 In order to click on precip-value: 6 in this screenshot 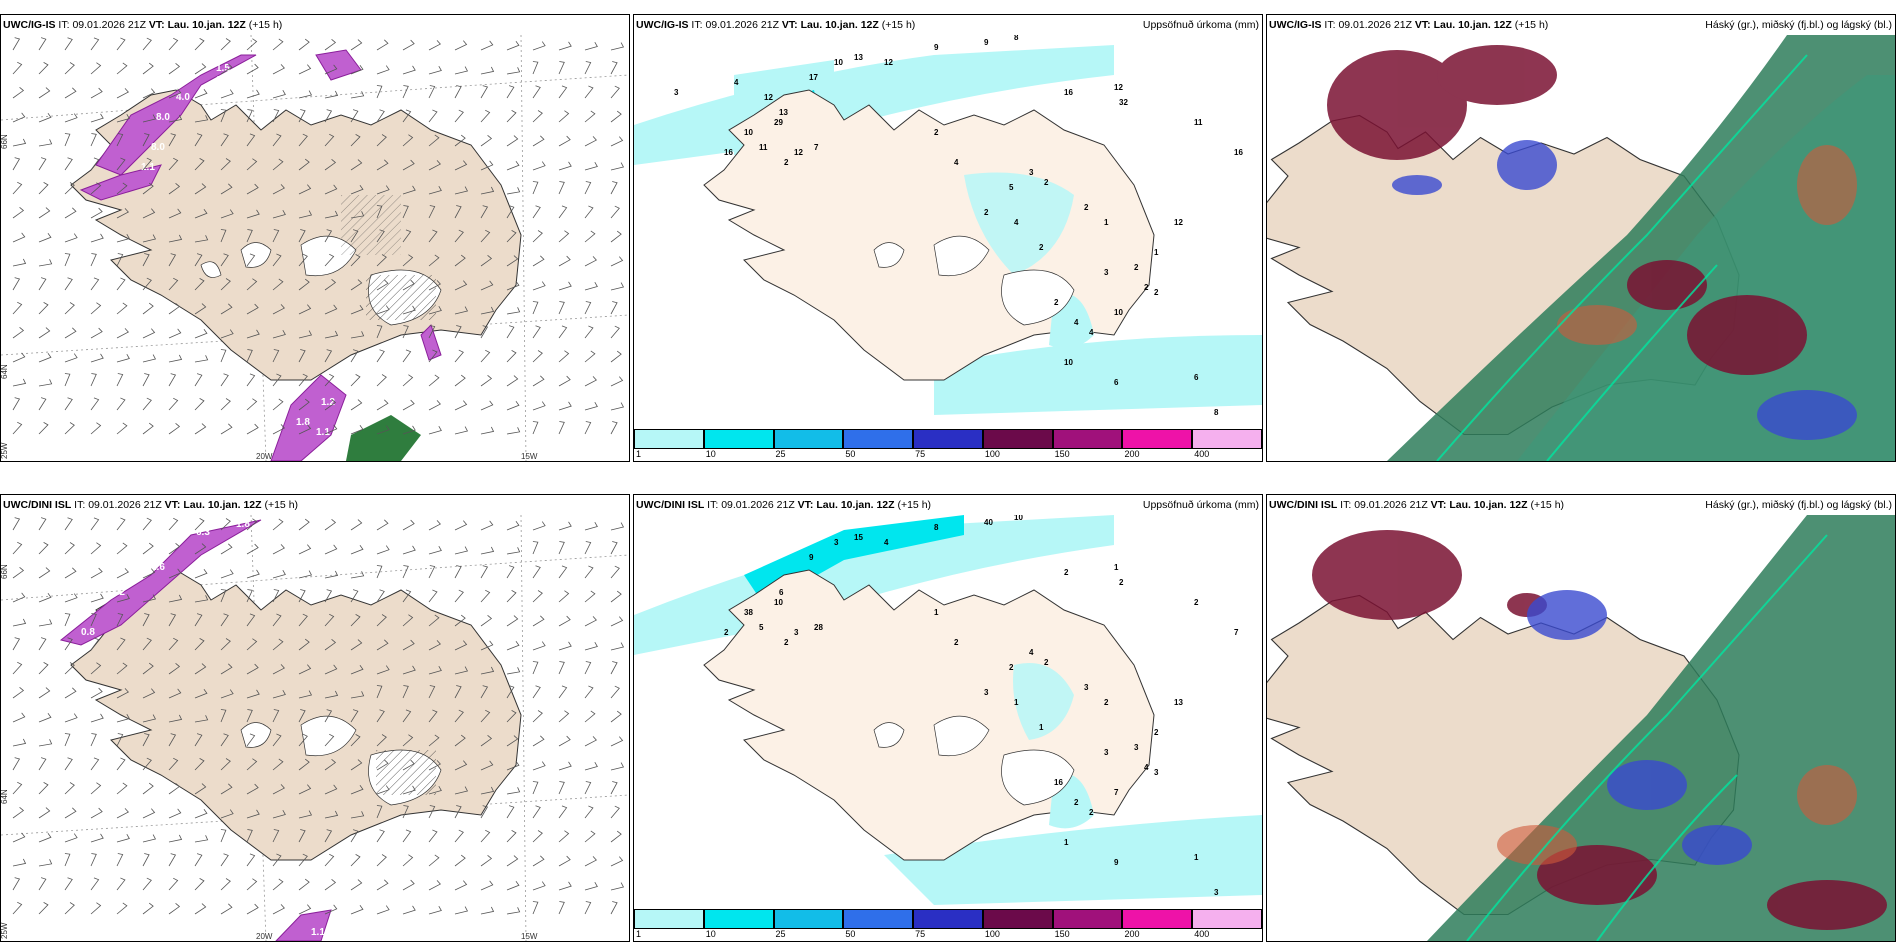, I will do `click(1116, 382)`.